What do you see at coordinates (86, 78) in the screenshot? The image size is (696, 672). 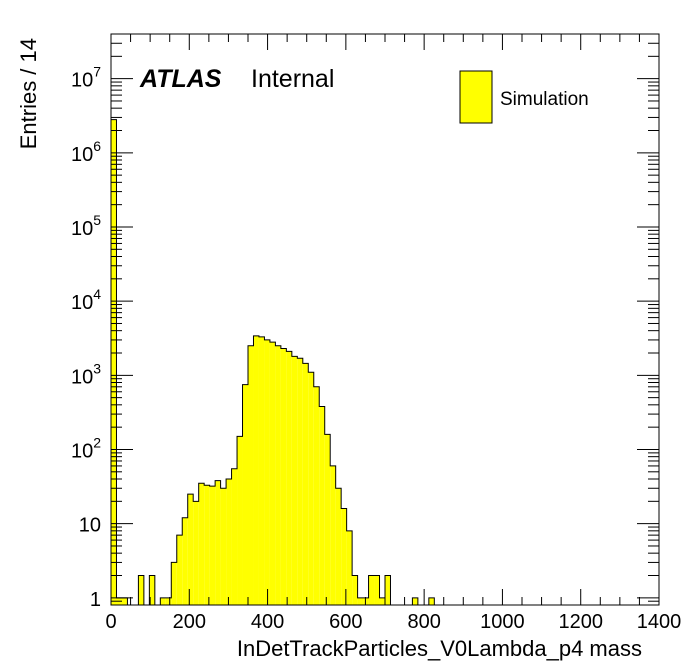 I see `y-tick-label: 10⁷` at bounding box center [86, 78].